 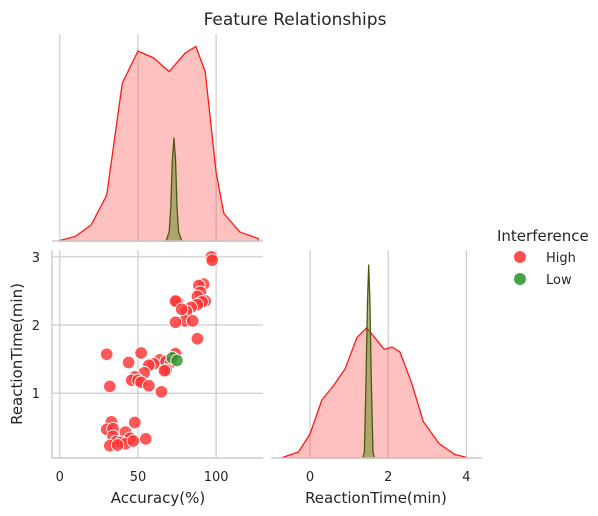 I want to click on scatter-x-tick-label: 50, so click(x=138, y=477).